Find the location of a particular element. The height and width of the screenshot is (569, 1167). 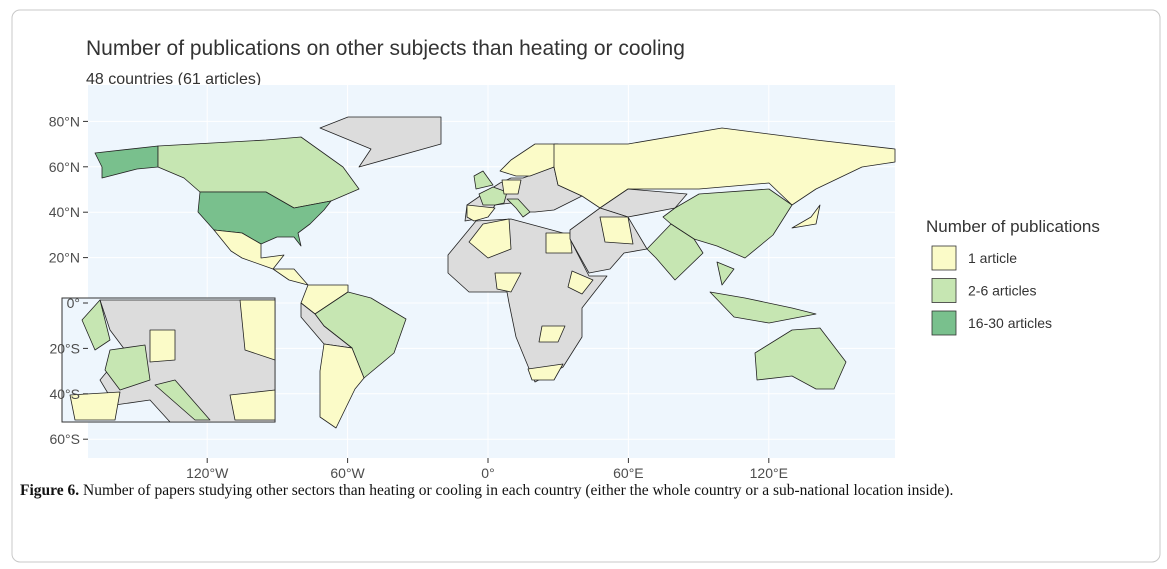

africa is located at coordinates (527, 300).